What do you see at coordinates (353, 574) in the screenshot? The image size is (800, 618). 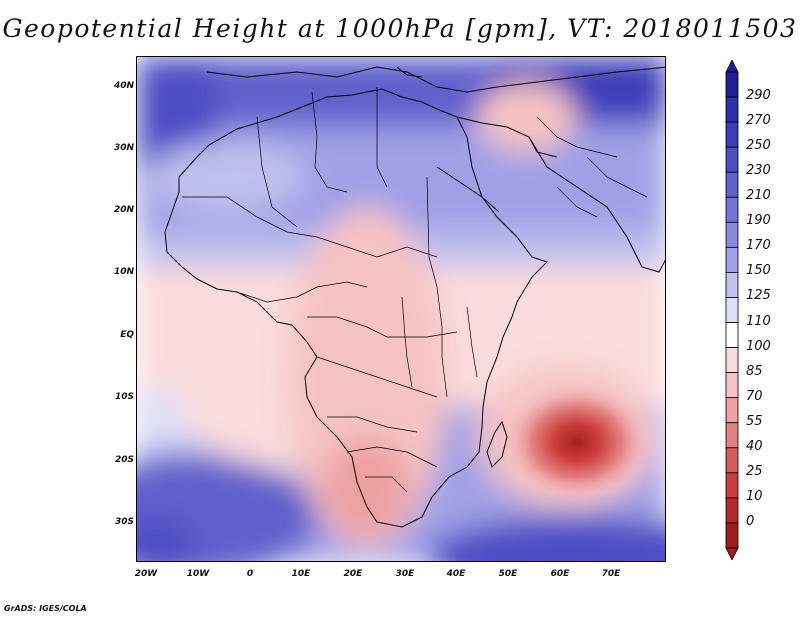 I see `longitude-label: 20E` at bounding box center [353, 574].